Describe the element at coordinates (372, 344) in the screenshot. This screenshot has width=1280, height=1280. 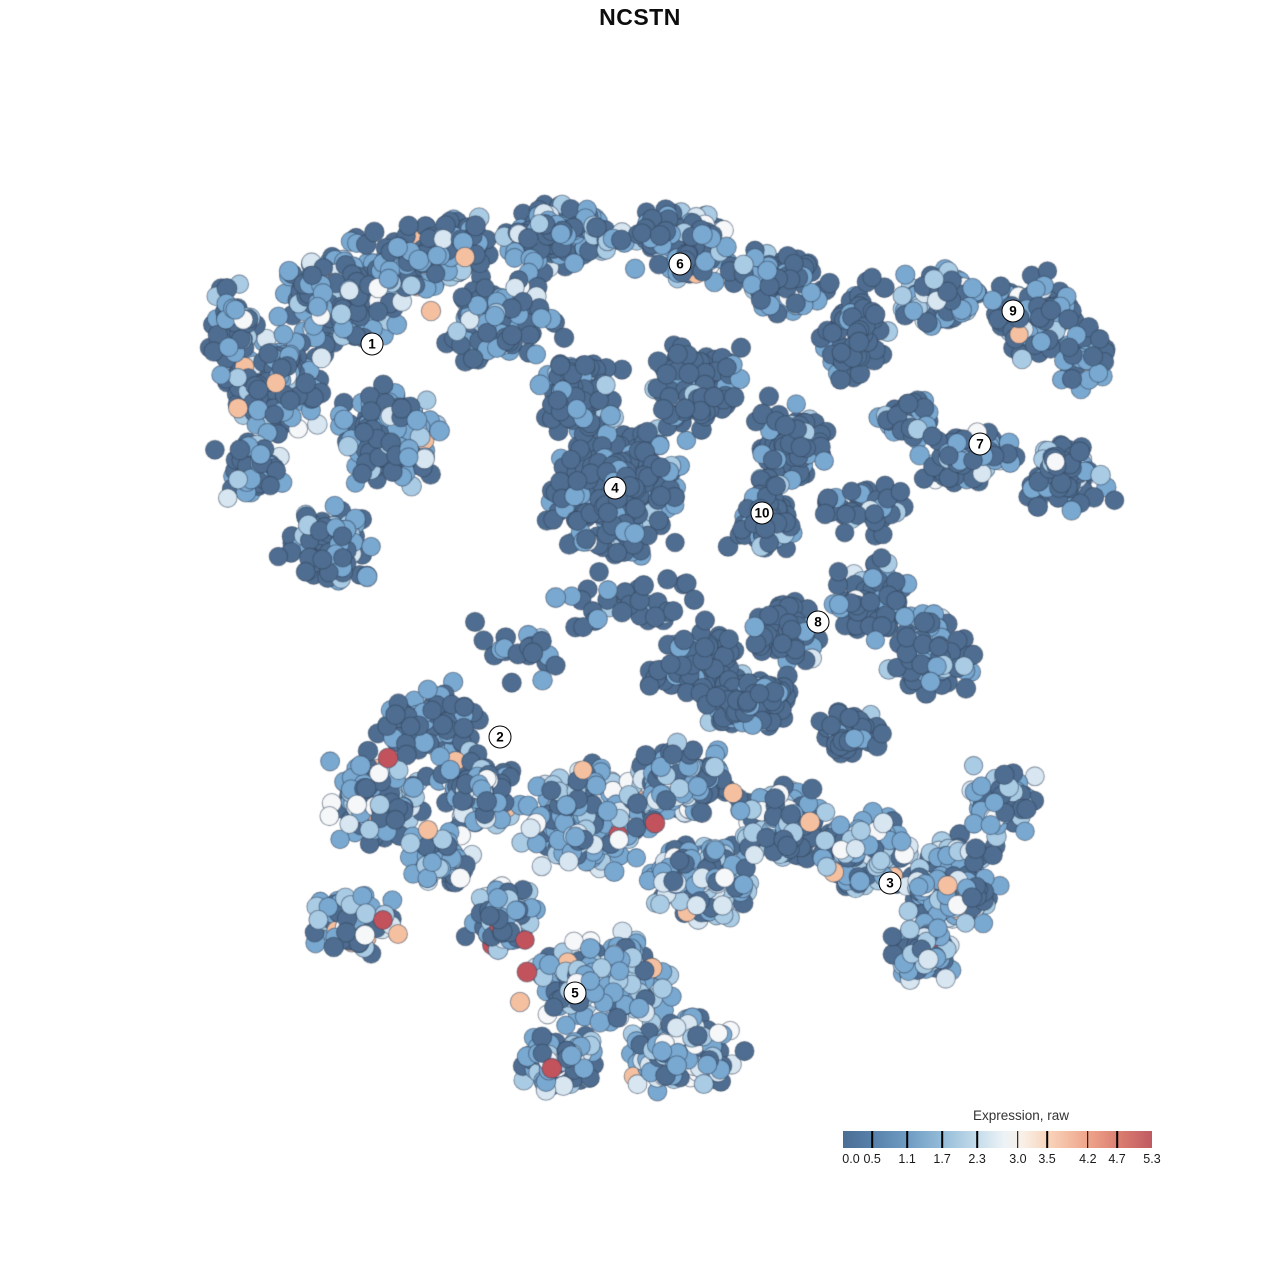
I see `cluster-label-1: 1` at that location.